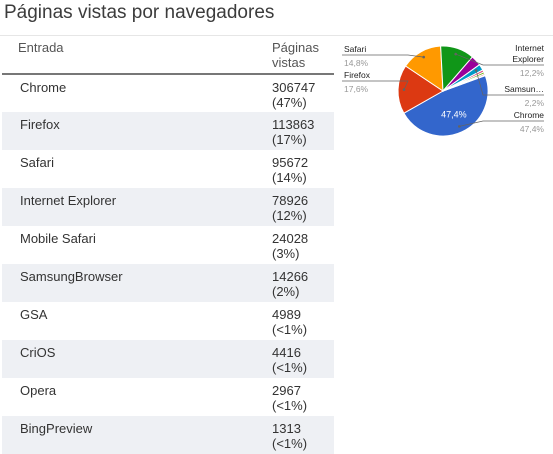 Image resolution: width=553 pixels, height=454 pixels. I want to click on row-value: 95672, so click(290, 162).